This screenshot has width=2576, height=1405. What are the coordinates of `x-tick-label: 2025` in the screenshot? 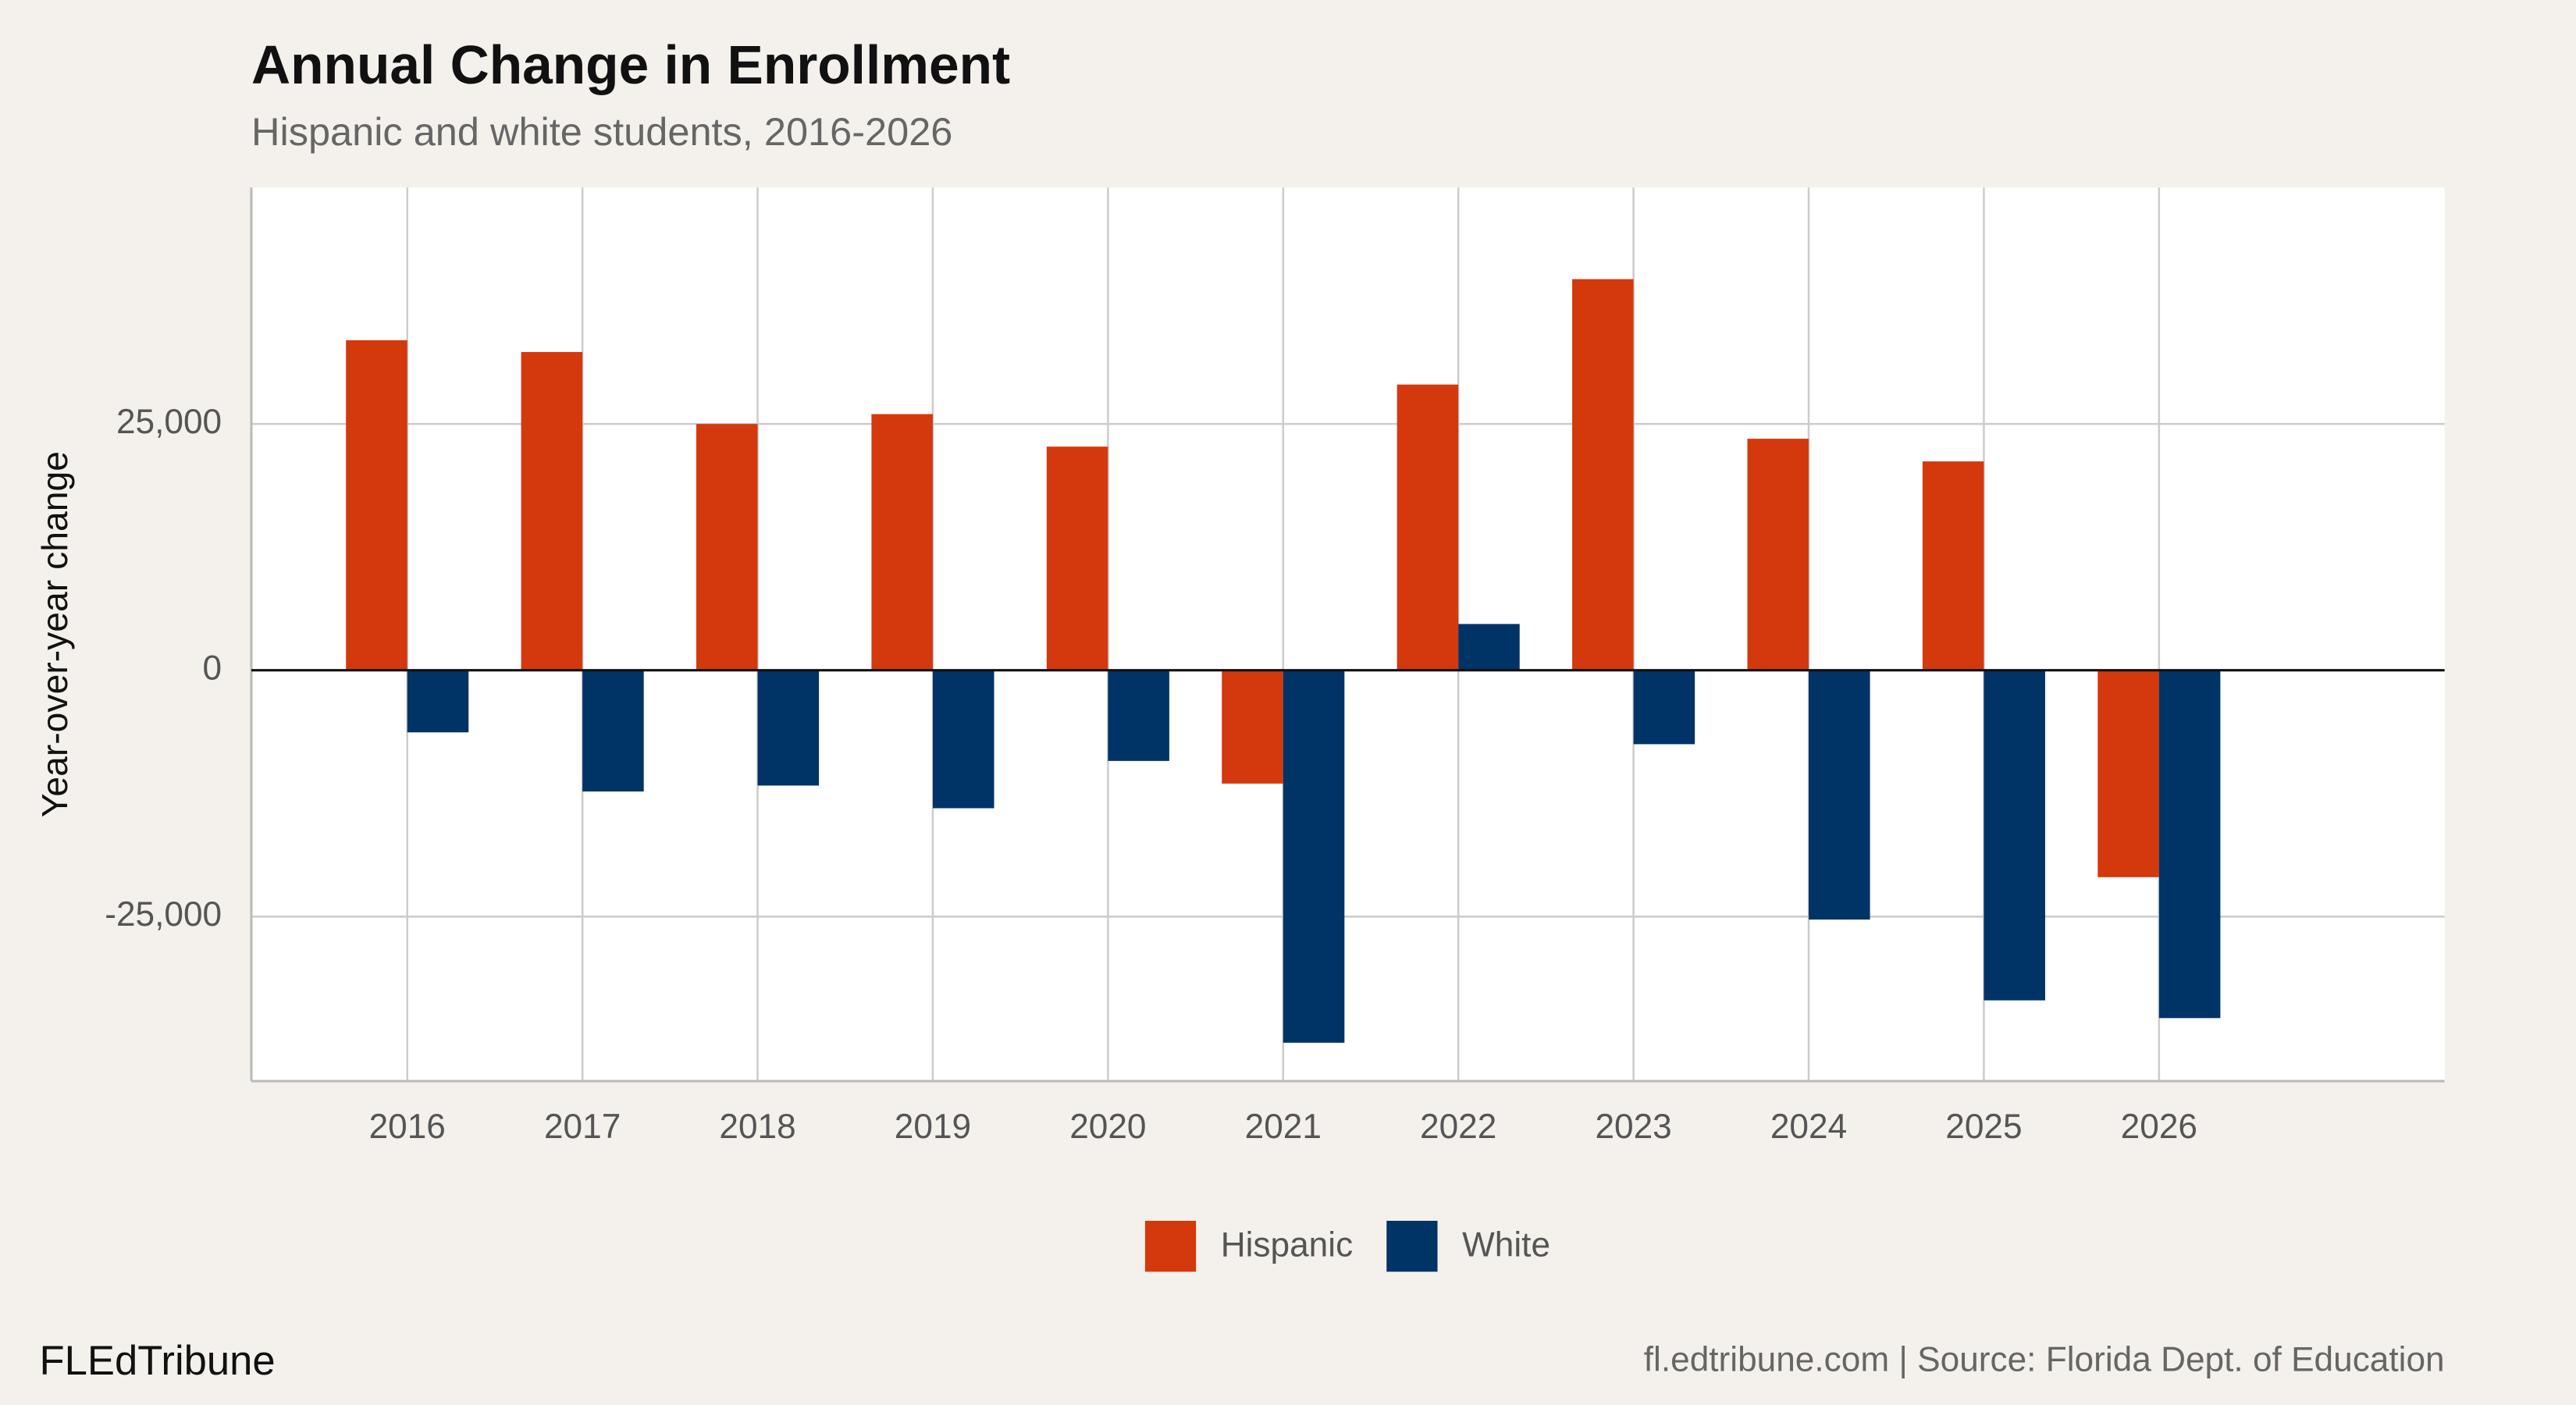 It's located at (1983, 1127).